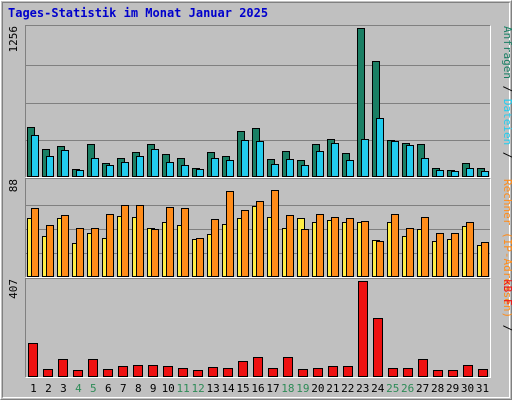  Describe the element at coordinates (138, 388) in the screenshot. I see `x-tick-label: 8` at that location.